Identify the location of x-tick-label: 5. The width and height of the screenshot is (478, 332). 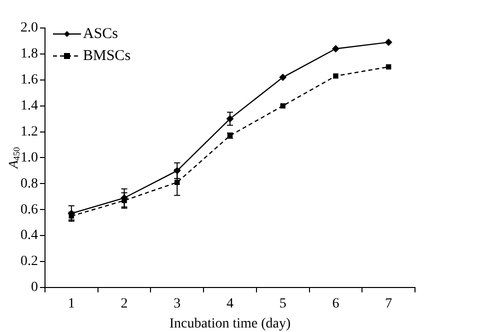
(282, 304).